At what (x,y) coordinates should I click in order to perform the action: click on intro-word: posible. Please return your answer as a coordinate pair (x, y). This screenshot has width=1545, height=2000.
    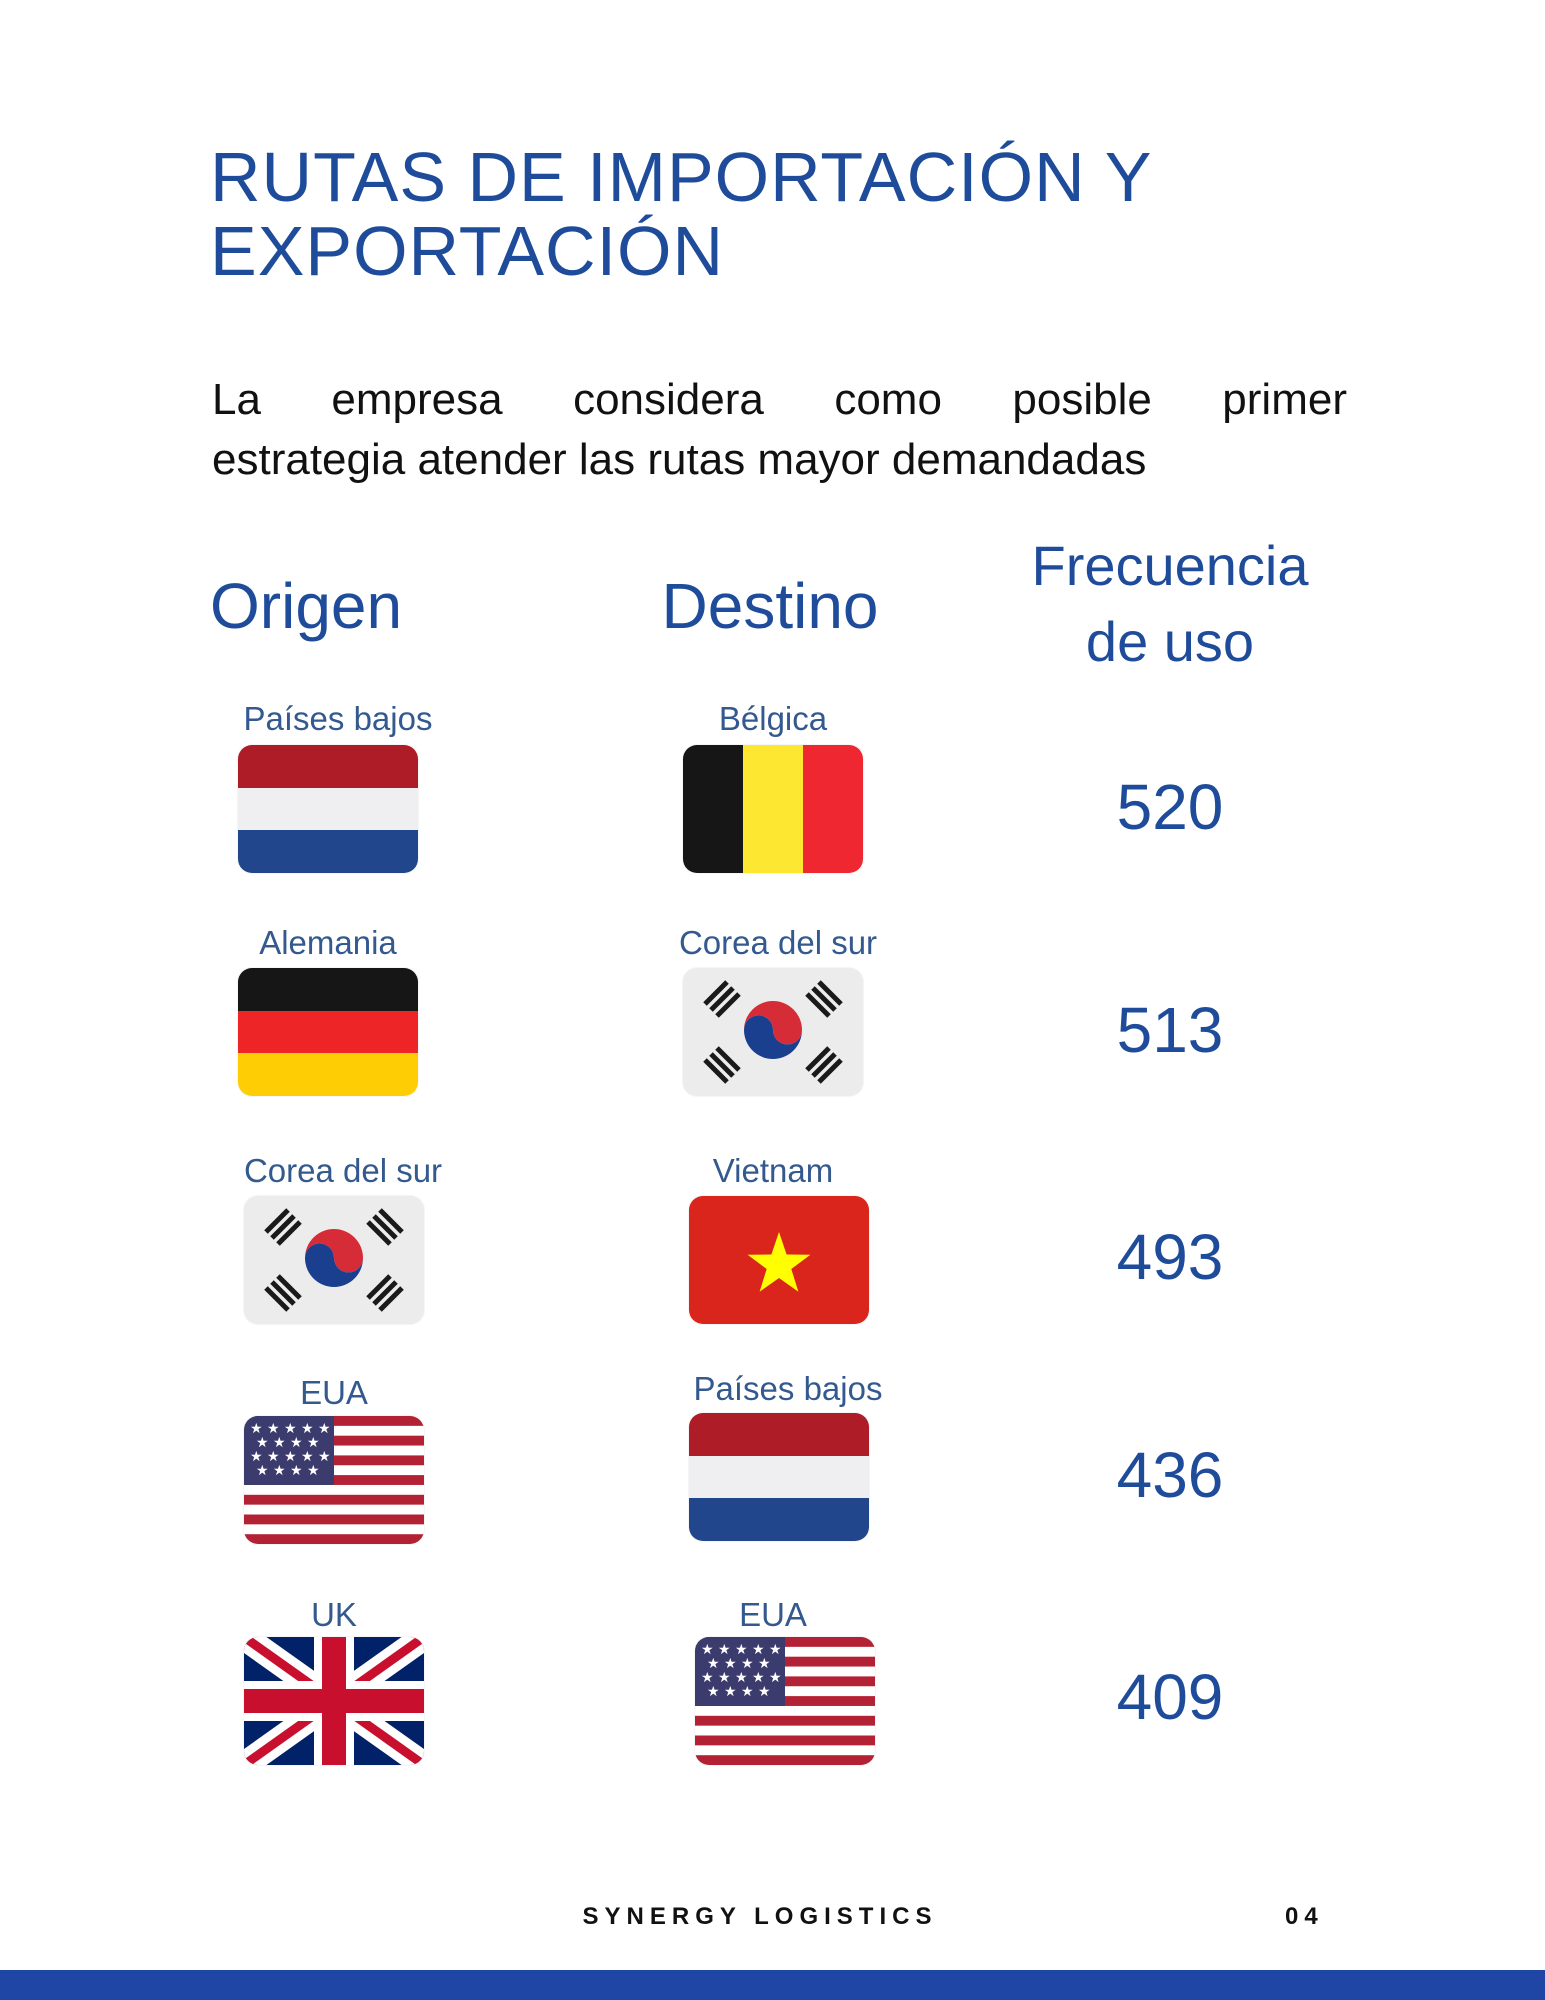
    Looking at the image, I should click on (1082, 399).